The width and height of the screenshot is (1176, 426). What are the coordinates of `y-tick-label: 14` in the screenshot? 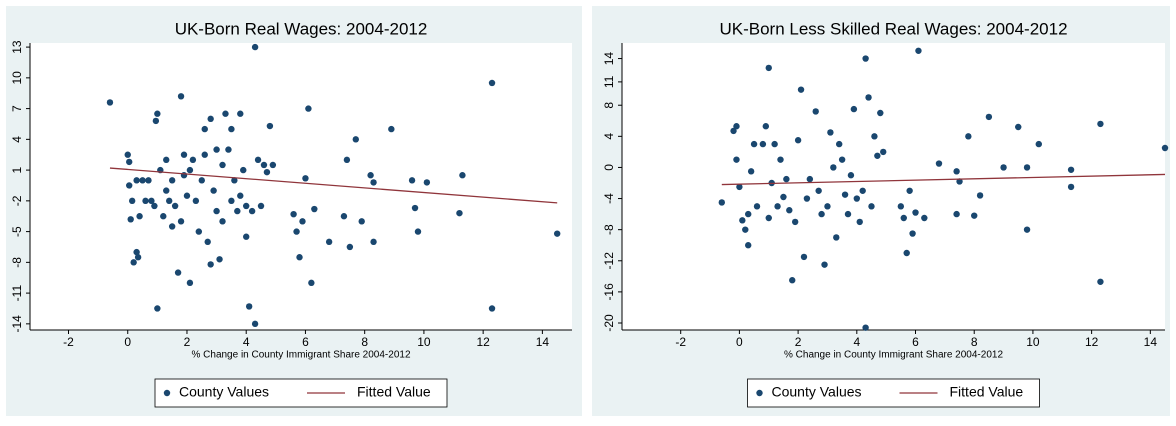 It's located at (609, 59).